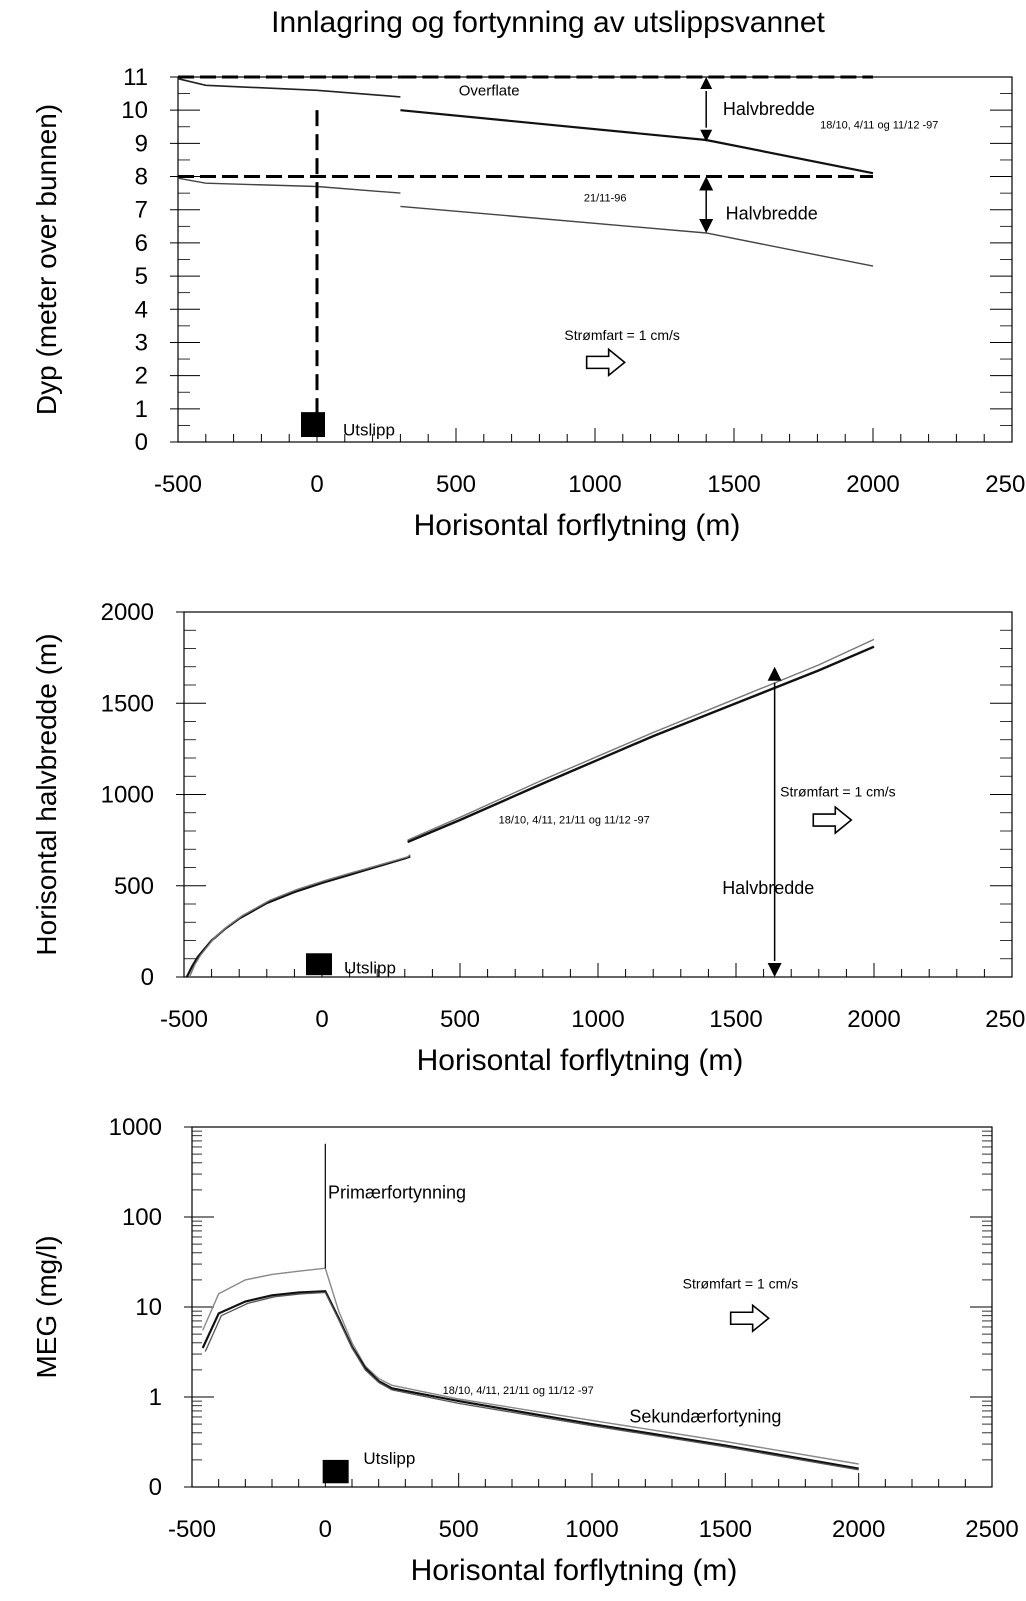 The image size is (1026, 1601). Describe the element at coordinates (134, 886) in the screenshot. I see `y-tick-label: 500` at that location.